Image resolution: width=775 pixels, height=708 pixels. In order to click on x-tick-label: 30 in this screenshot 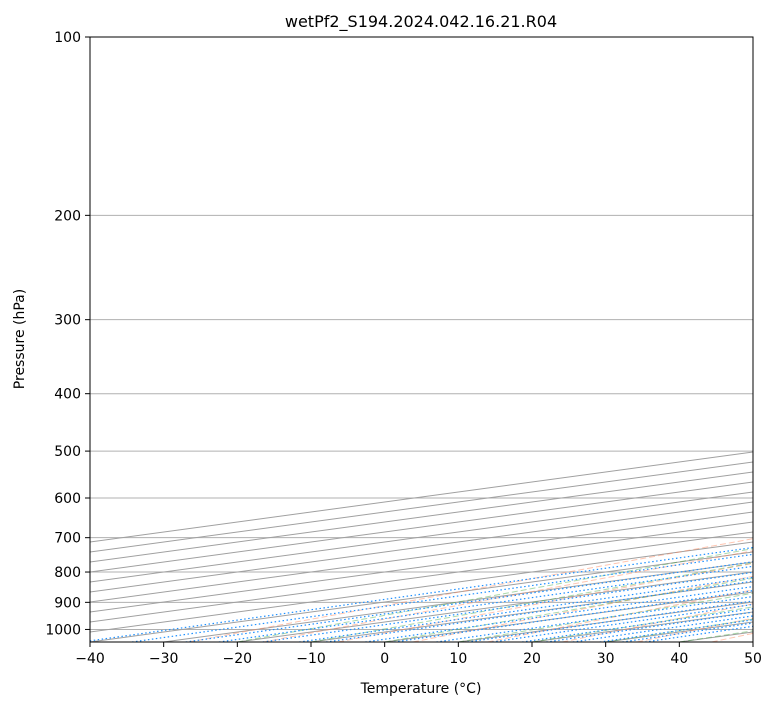, I will do `click(606, 659)`.